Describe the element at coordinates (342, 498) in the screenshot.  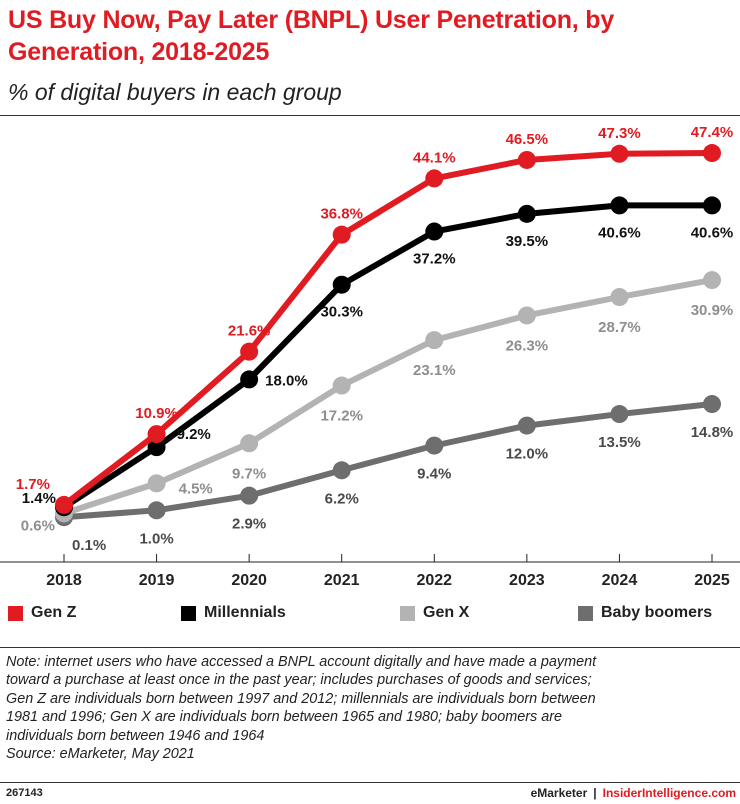
I see `data-label-baby-boomers: 6.2%` at that location.